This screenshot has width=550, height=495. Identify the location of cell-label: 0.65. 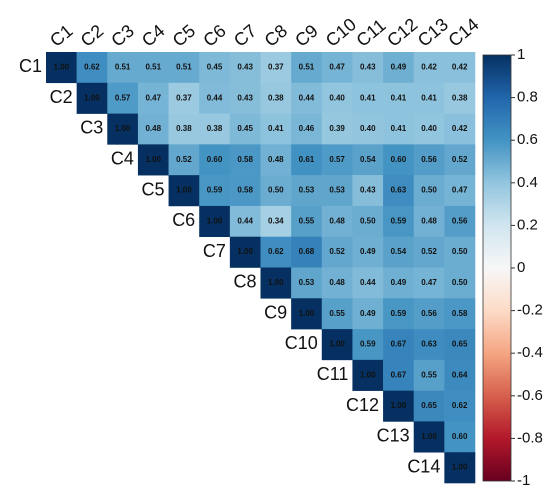
(429, 405).